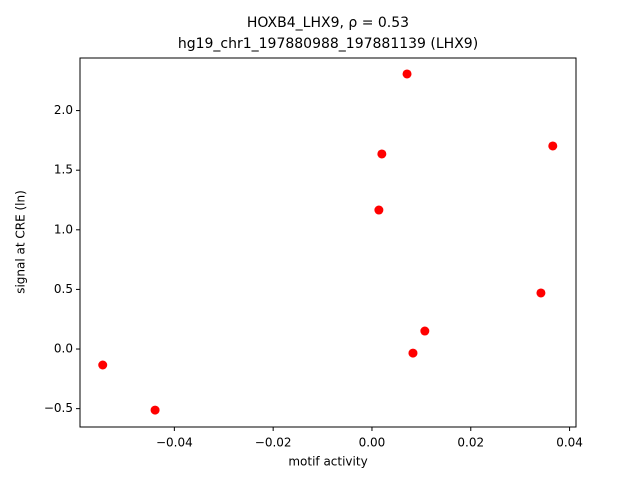 Image resolution: width=640 pixels, height=484 pixels. I want to click on y-axis-label: signal at CRE (ln), so click(21, 242).